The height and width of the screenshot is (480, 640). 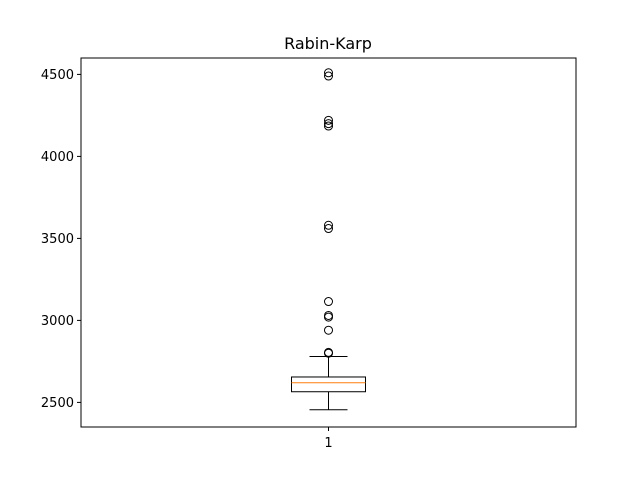 I want to click on y-tick-label: 3000, so click(x=57, y=321).